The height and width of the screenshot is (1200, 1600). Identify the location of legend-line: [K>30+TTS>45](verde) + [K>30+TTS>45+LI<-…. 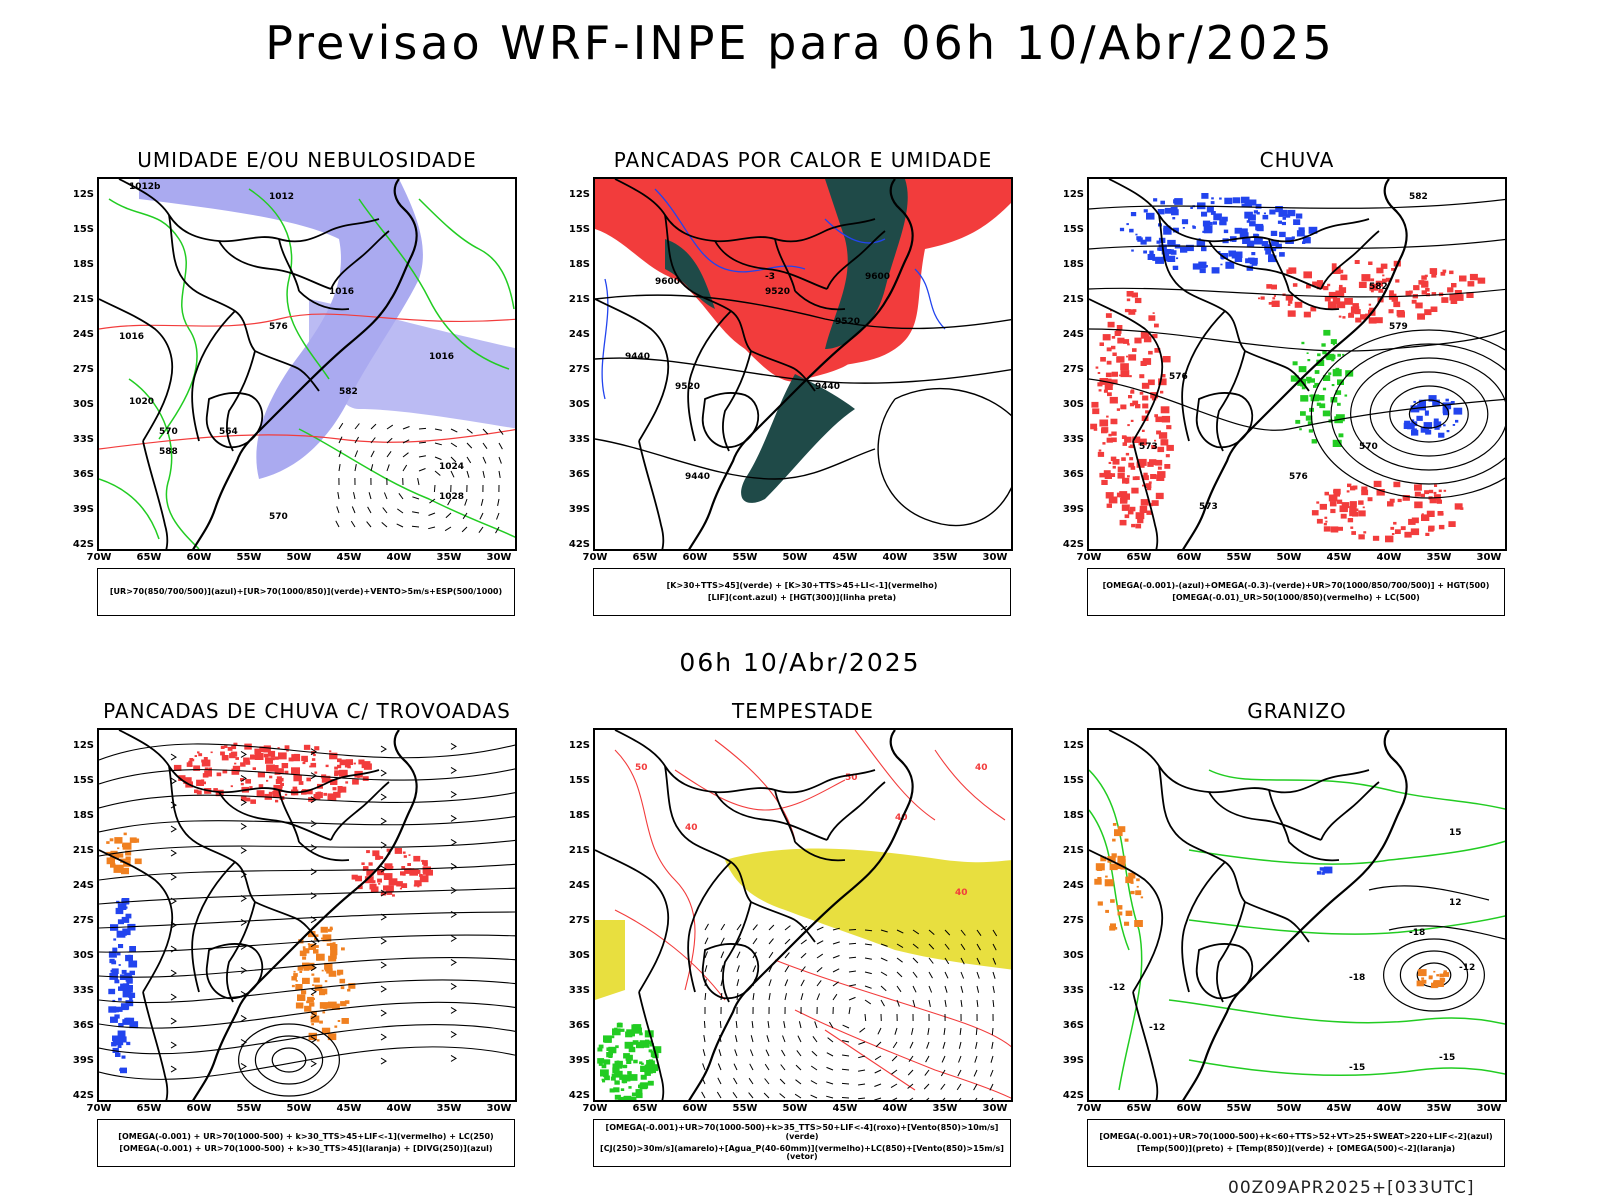
(802, 585).